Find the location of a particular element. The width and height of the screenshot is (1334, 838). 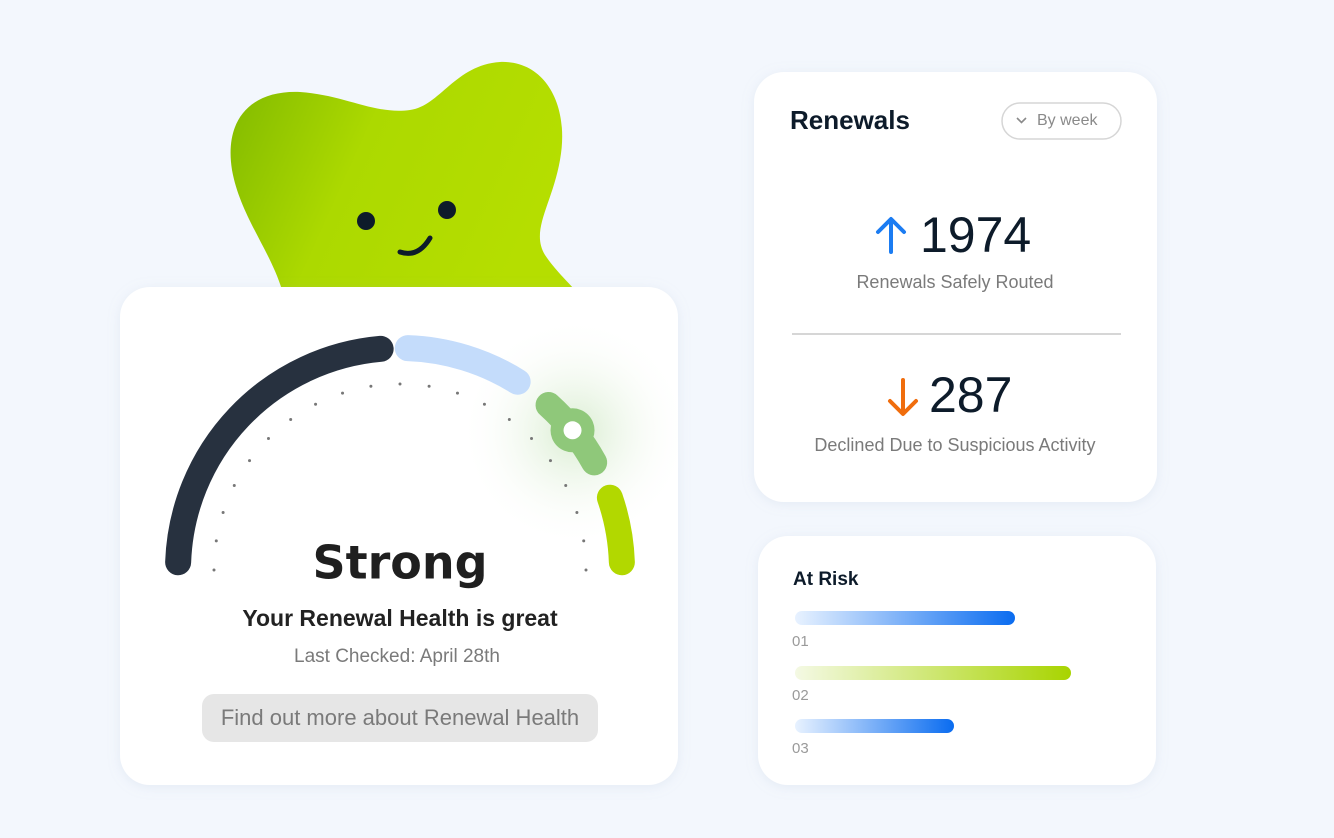

mascot-smile is located at coordinates (415, 245).